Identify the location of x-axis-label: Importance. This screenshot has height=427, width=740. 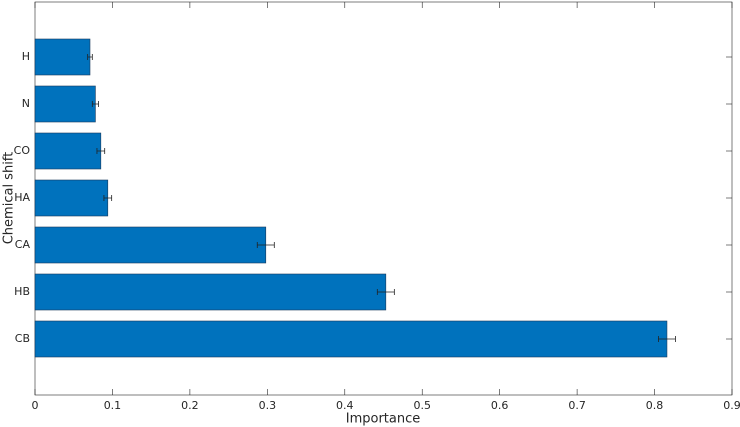
(383, 419).